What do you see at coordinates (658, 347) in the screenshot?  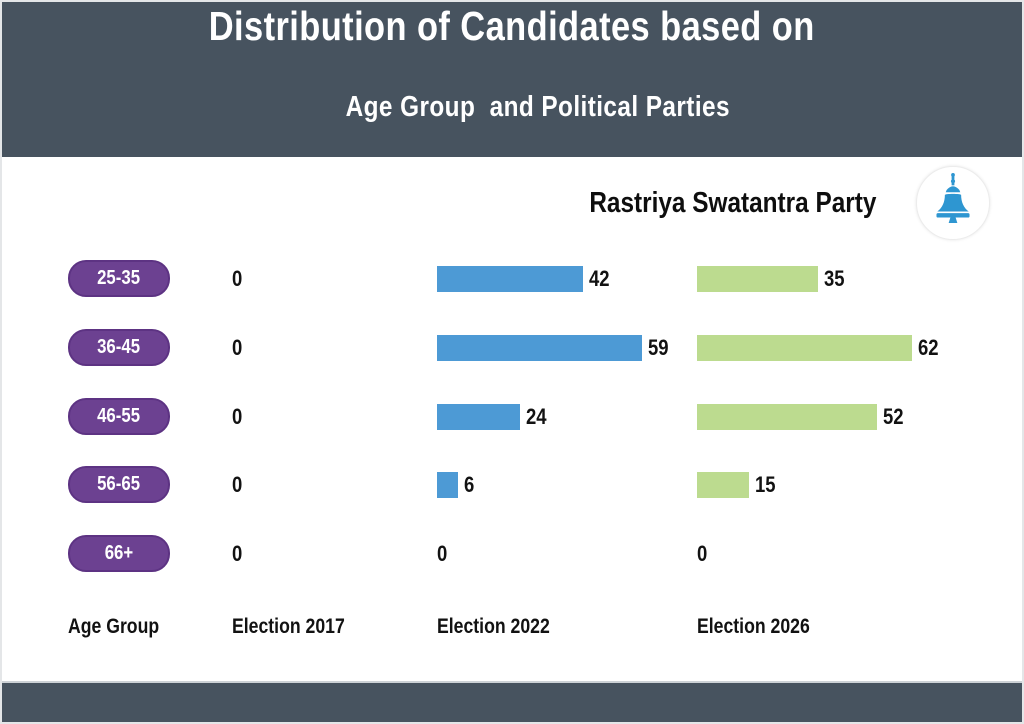 I see `value-label: 59` at bounding box center [658, 347].